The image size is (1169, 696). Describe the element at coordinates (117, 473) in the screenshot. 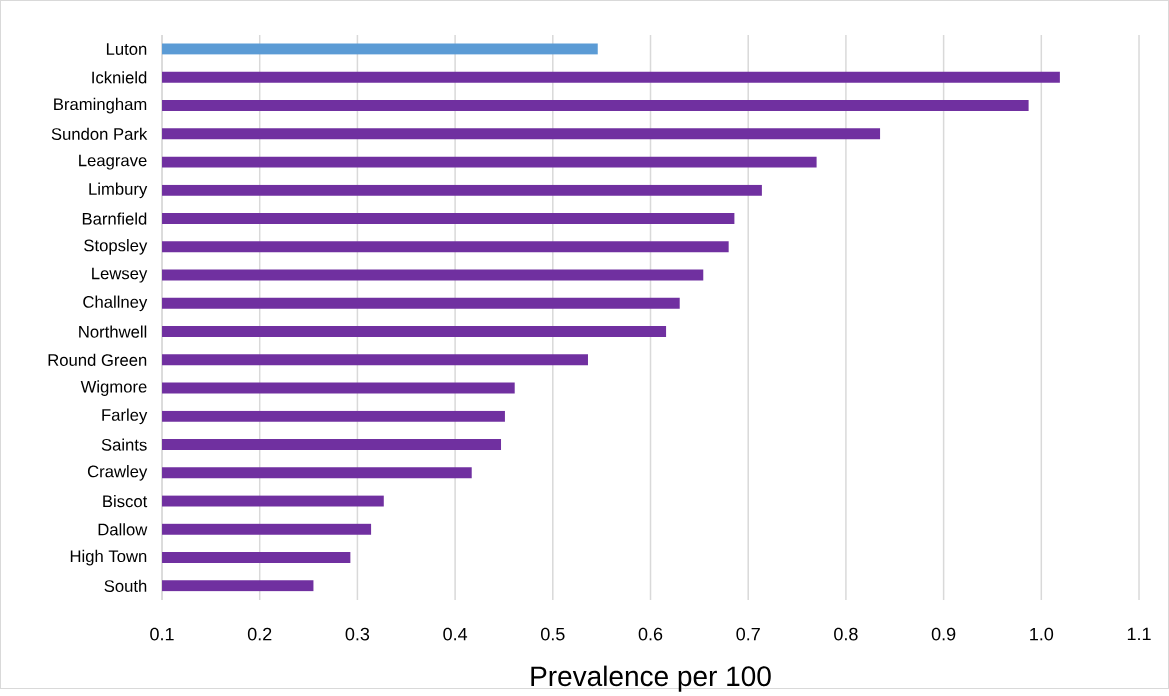

I see `y-tick-label: Crawley` at that location.